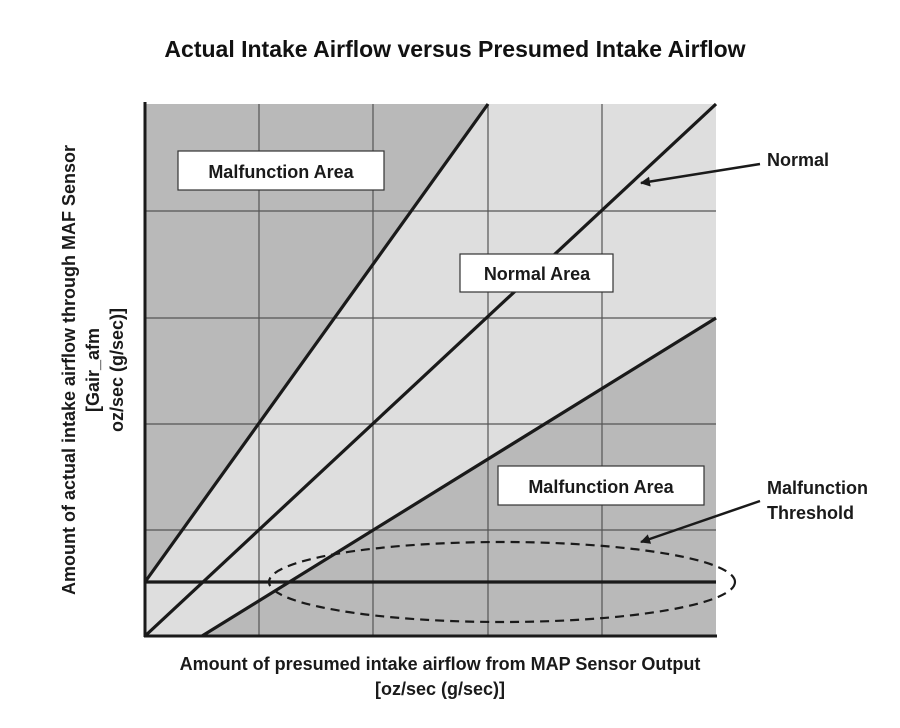  I want to click on normal-area-label-text: Normal Area, so click(537, 274).